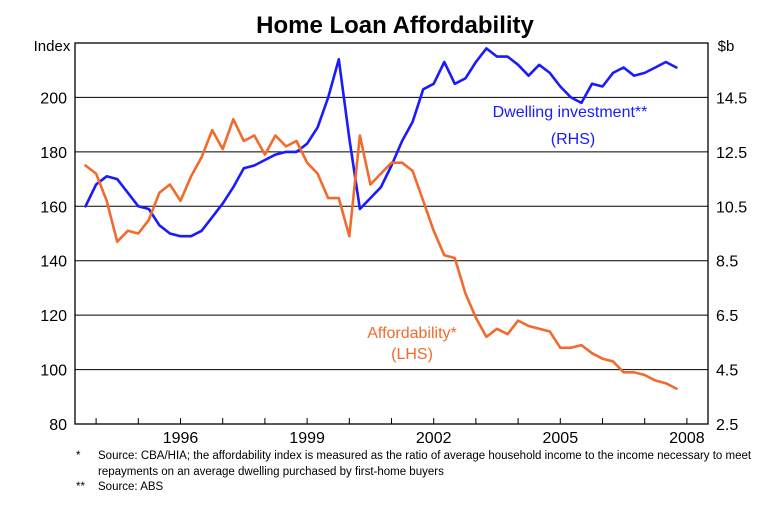 The height and width of the screenshot is (516, 759). What do you see at coordinates (731, 98) in the screenshot?
I see `right-tick-label: 14.5` at bounding box center [731, 98].